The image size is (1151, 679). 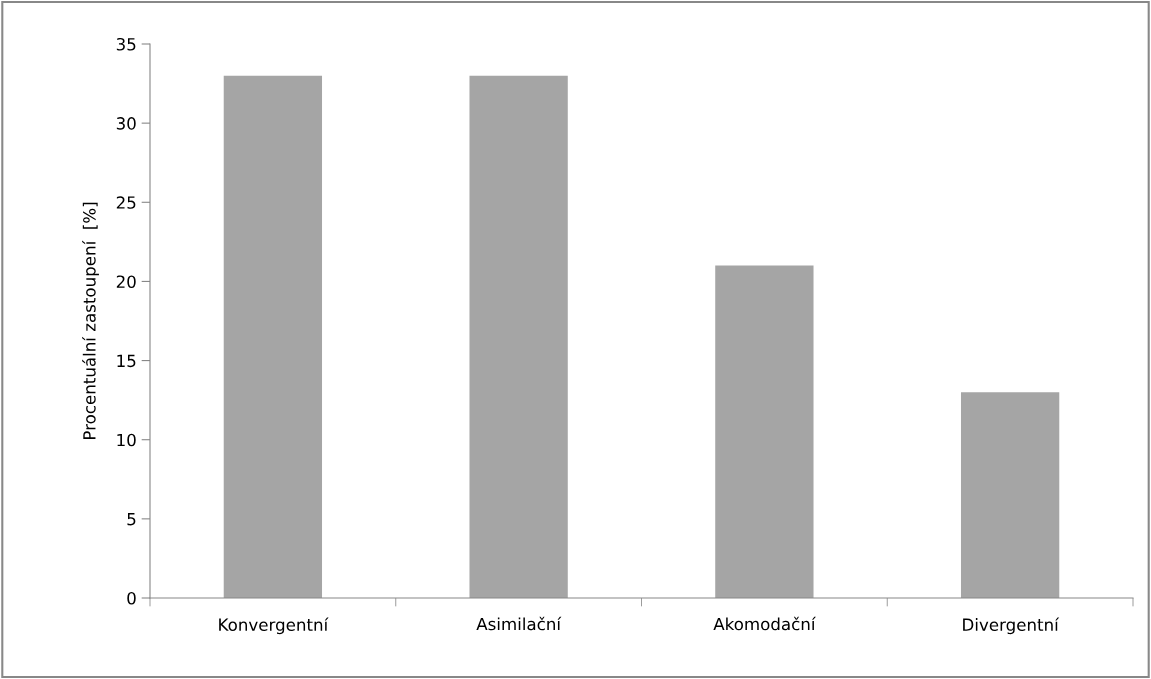 What do you see at coordinates (126, 361) in the screenshot?
I see `y-tick-label: 15` at bounding box center [126, 361].